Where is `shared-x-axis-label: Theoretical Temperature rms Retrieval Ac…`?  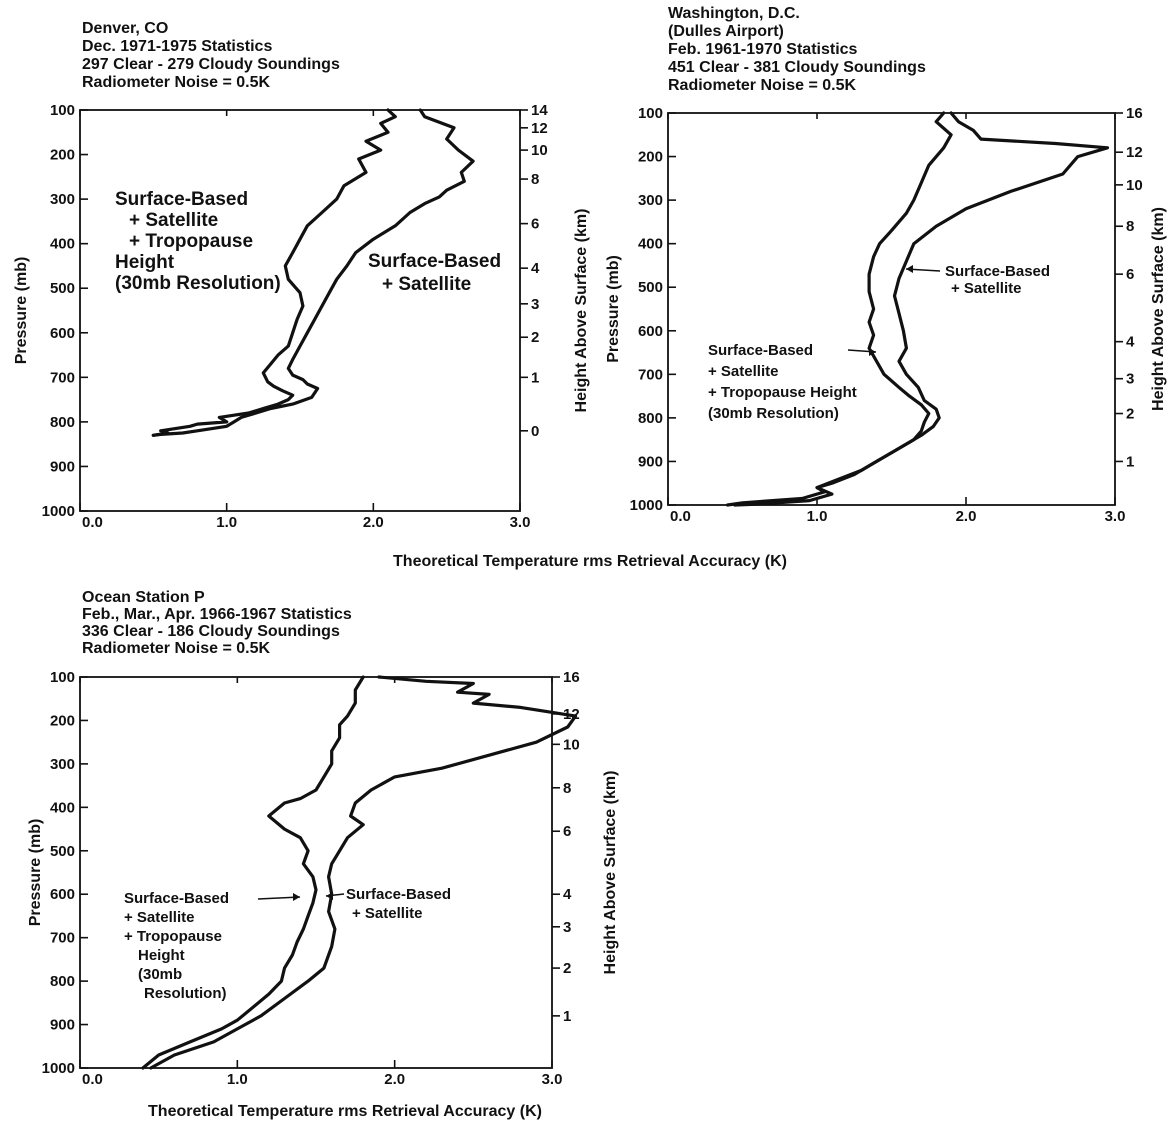
shared-x-axis-label: Theoretical Temperature rms Retrieval Ac… is located at coordinates (590, 561).